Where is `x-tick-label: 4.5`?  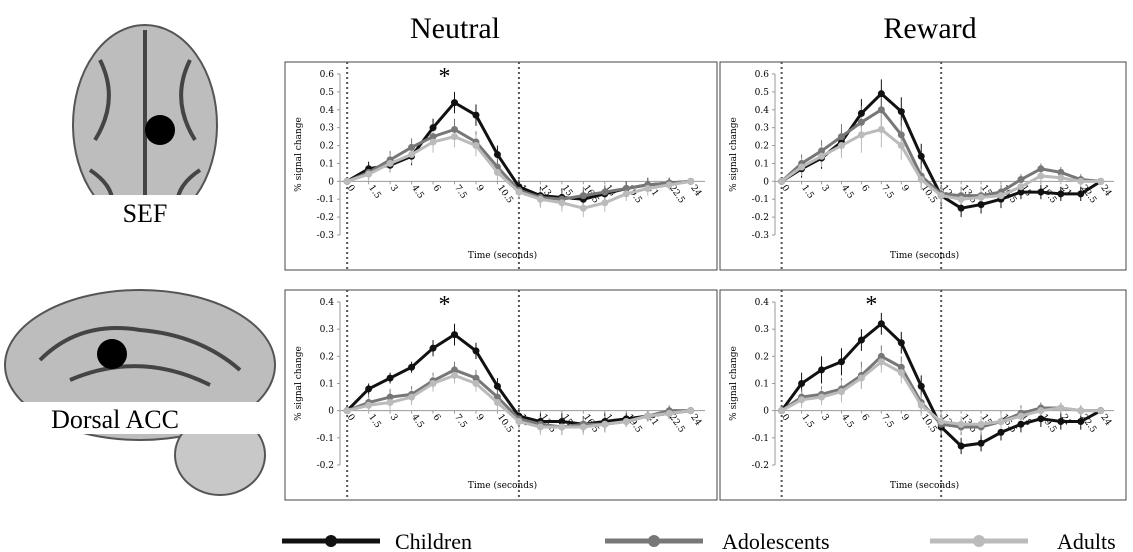 x-tick-label: 4.5 is located at coordinates (847, 422).